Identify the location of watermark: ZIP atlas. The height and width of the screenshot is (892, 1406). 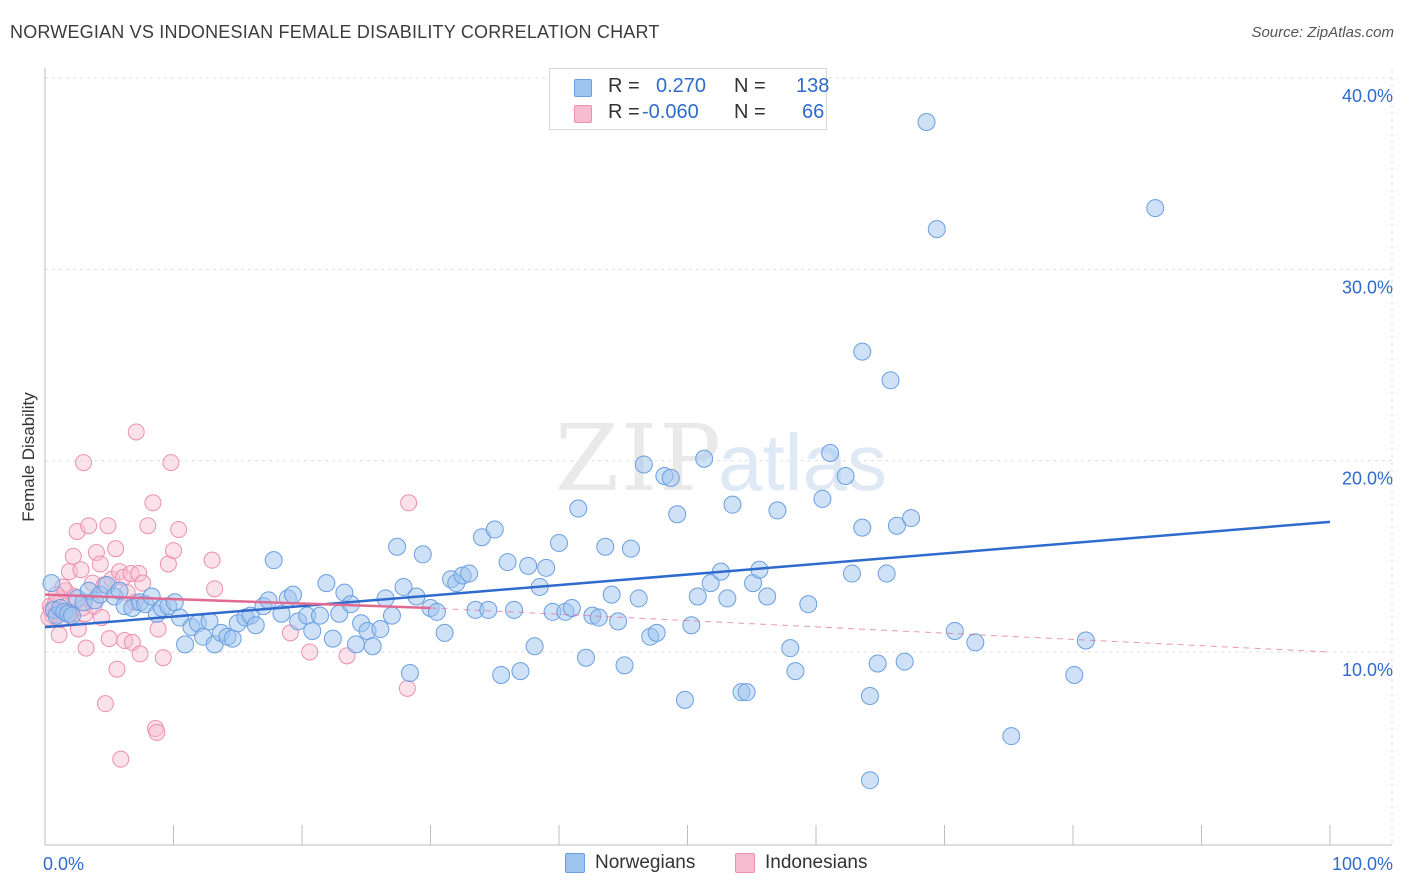
(721, 458).